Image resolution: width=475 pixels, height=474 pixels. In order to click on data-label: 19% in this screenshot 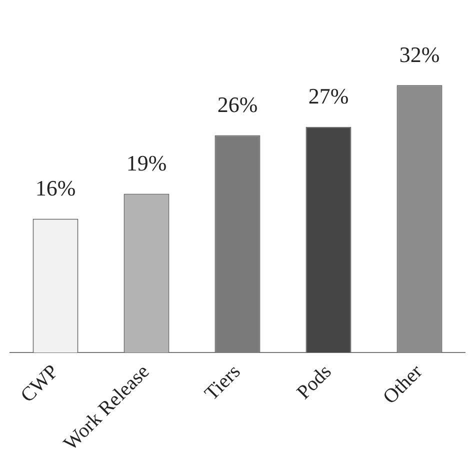, I will do `click(146, 163)`.